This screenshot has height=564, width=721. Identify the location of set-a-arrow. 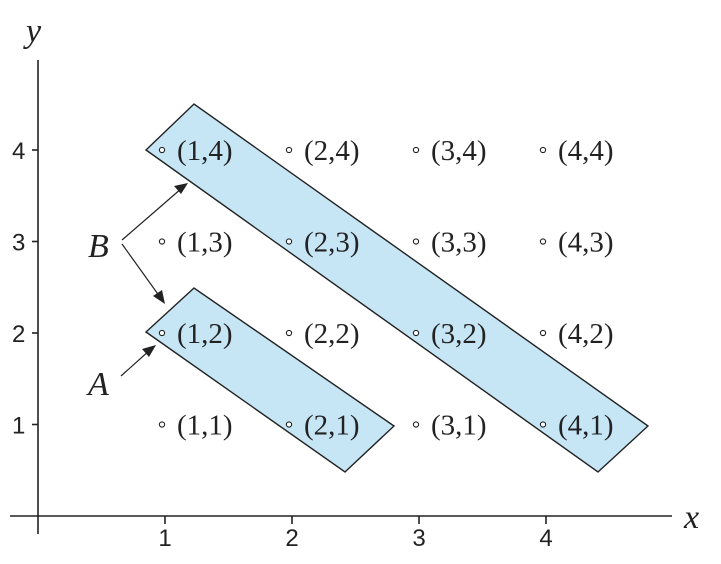
(135, 363).